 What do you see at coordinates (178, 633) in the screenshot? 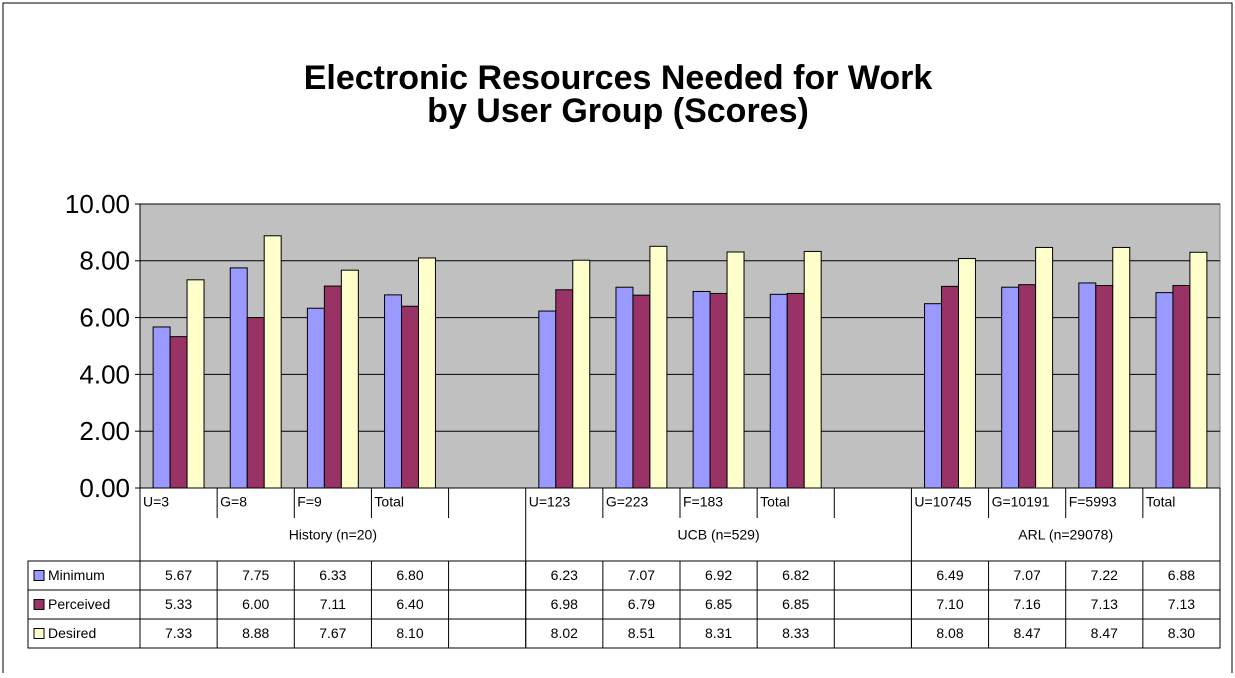
I see `table-value: 7.33` at bounding box center [178, 633].